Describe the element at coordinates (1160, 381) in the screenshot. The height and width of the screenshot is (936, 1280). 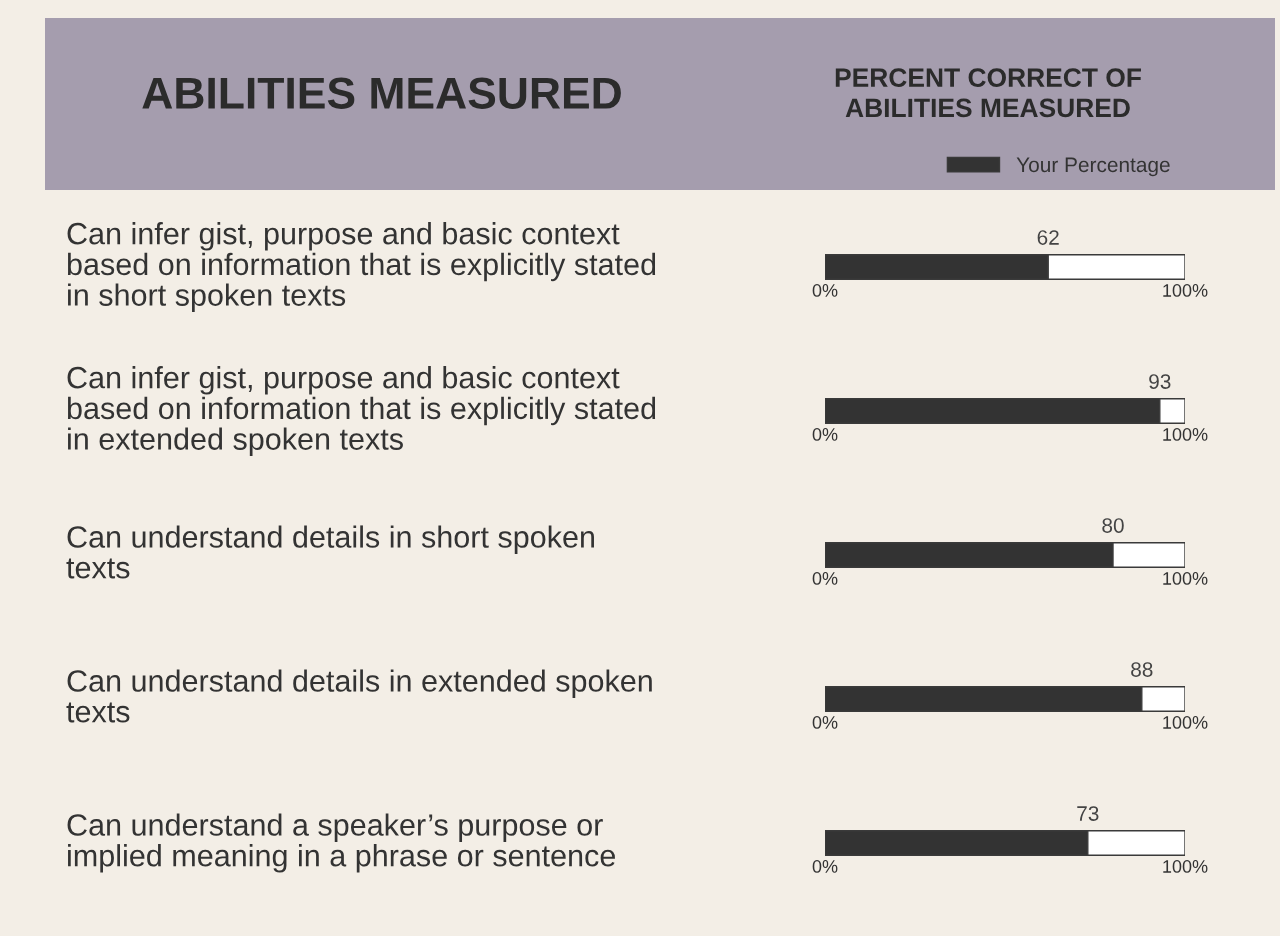
I see `data-label: 93` at that location.